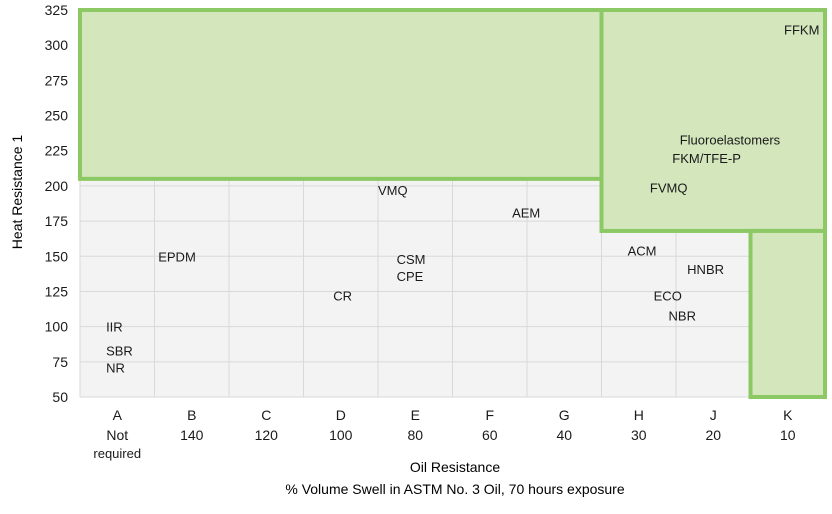 Image resolution: width=832 pixels, height=514 pixels. What do you see at coordinates (682, 315) in the screenshot?
I see `point-label: NBR` at bounding box center [682, 315].